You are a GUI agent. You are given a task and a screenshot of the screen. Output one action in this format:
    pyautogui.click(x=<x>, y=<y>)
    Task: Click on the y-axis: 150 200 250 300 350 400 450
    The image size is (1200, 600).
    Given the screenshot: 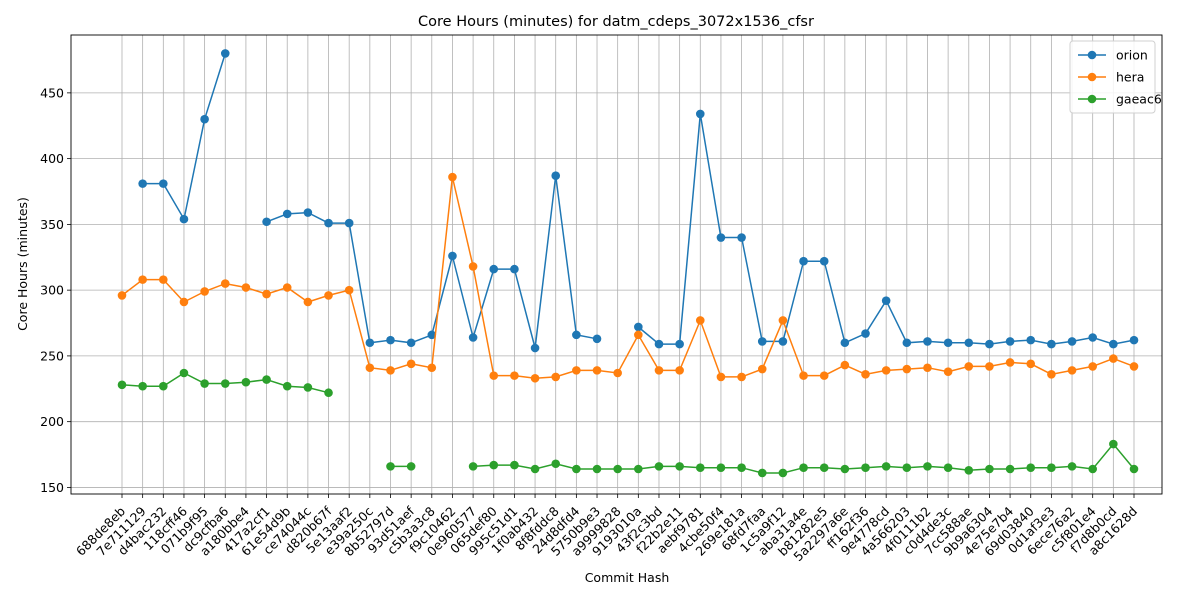 What is the action you would take?
    pyautogui.click(x=55, y=290)
    